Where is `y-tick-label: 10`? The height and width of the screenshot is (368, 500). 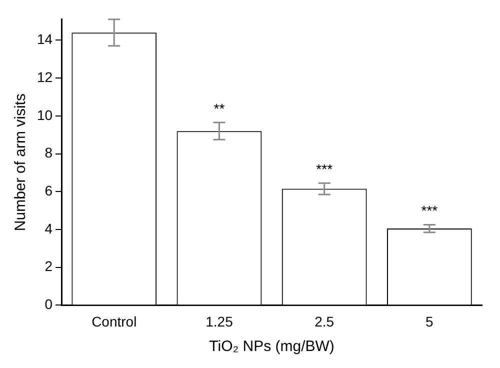
y-tick-label: 10 is located at coordinates (44, 114).